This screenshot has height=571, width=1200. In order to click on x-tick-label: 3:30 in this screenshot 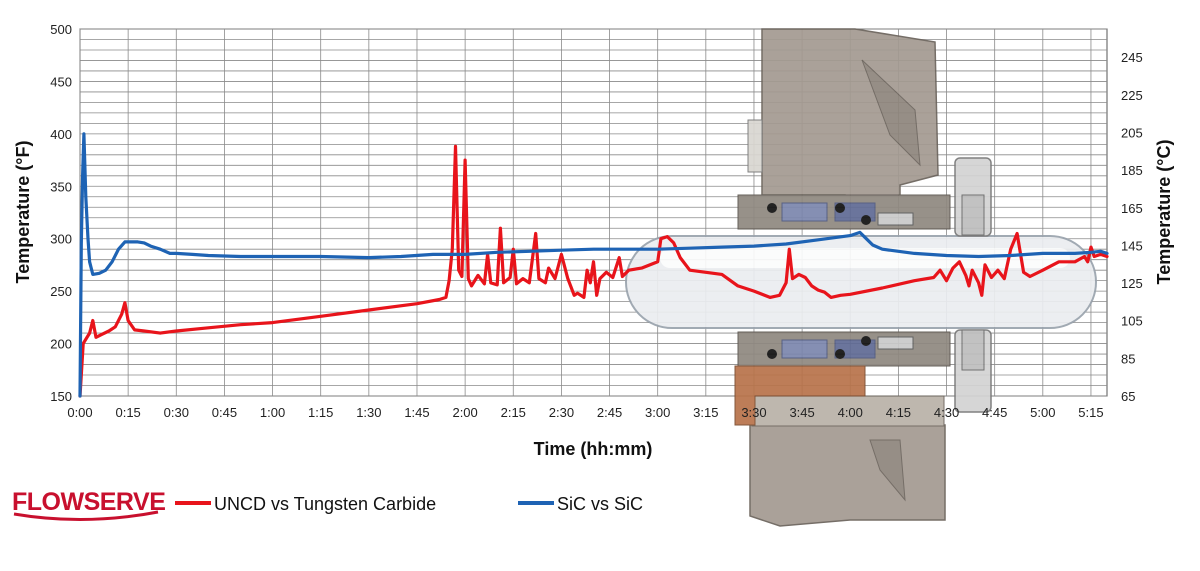, I will do `click(753, 412)`.